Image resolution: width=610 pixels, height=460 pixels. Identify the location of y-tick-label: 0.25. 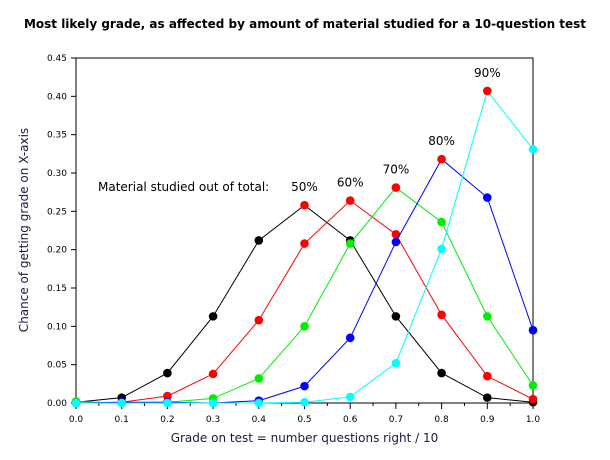
(57, 212).